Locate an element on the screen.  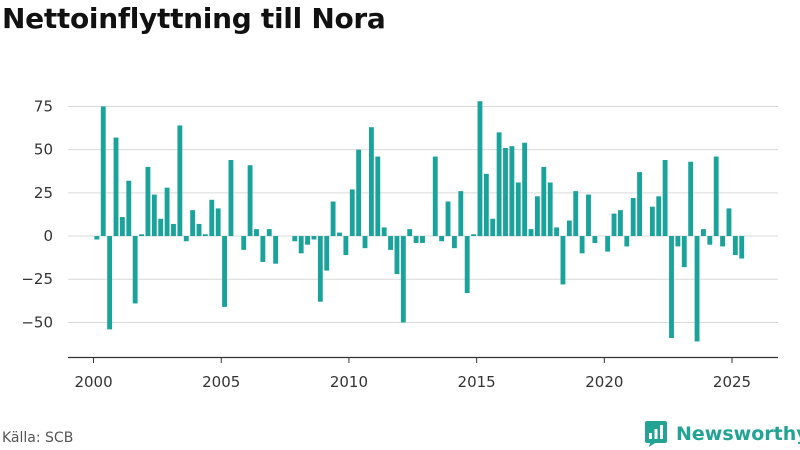
x-axis: 2000 2005 2010 2015 2020 2025 is located at coordinates (423, 373).